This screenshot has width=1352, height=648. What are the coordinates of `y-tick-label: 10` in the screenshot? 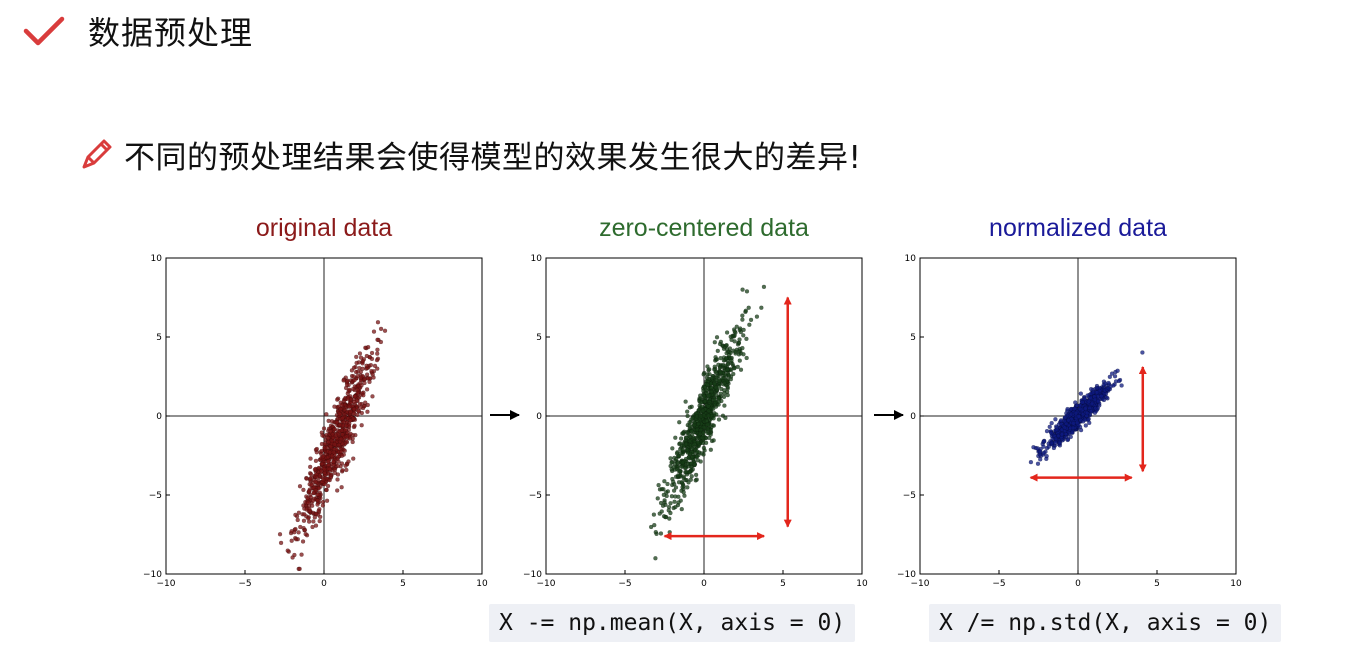 It's located at (157, 259).